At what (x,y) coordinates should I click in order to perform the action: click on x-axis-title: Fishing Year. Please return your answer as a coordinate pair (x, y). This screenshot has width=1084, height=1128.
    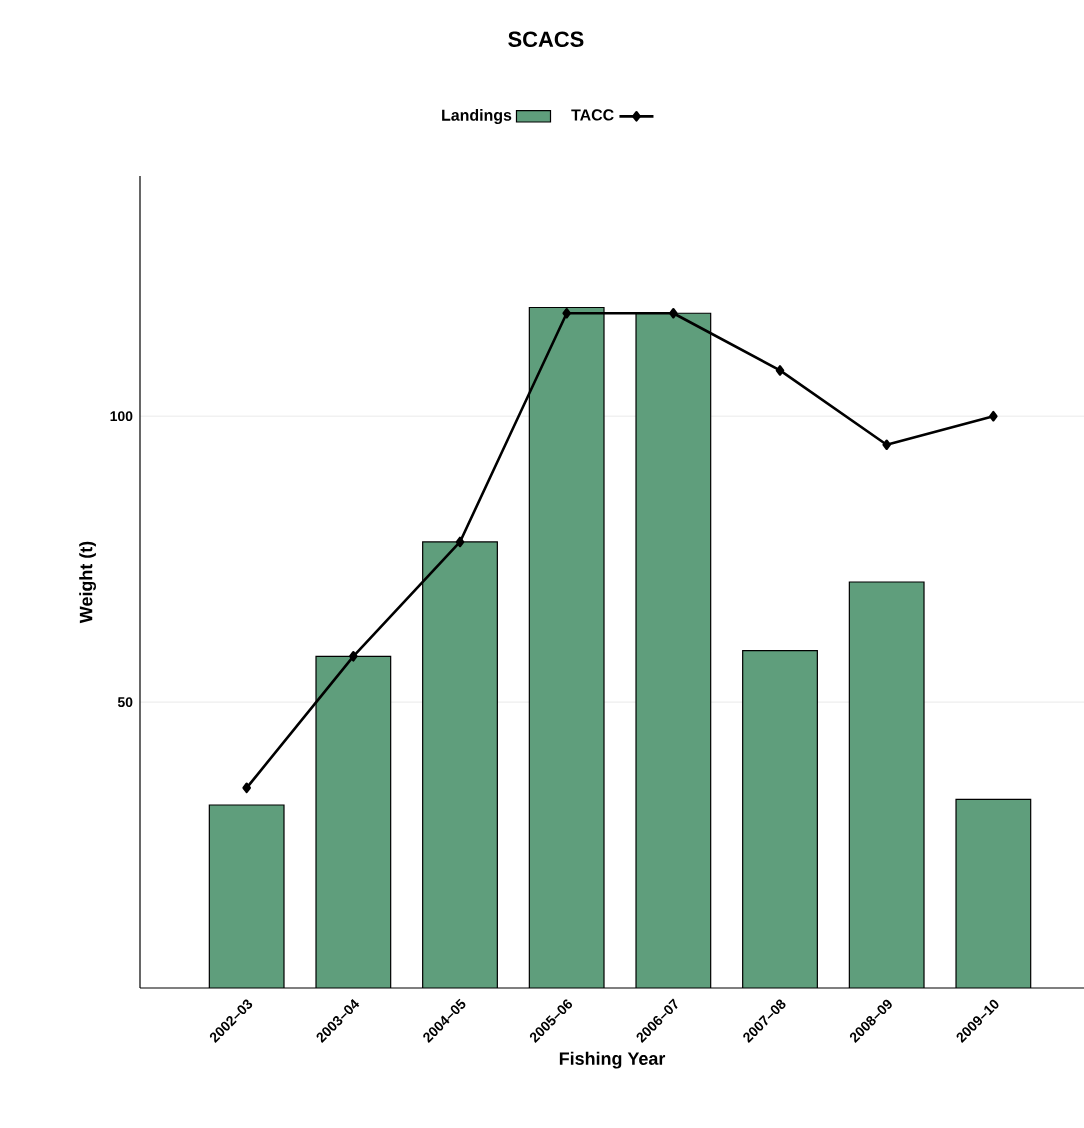
    Looking at the image, I should click on (612, 1060).